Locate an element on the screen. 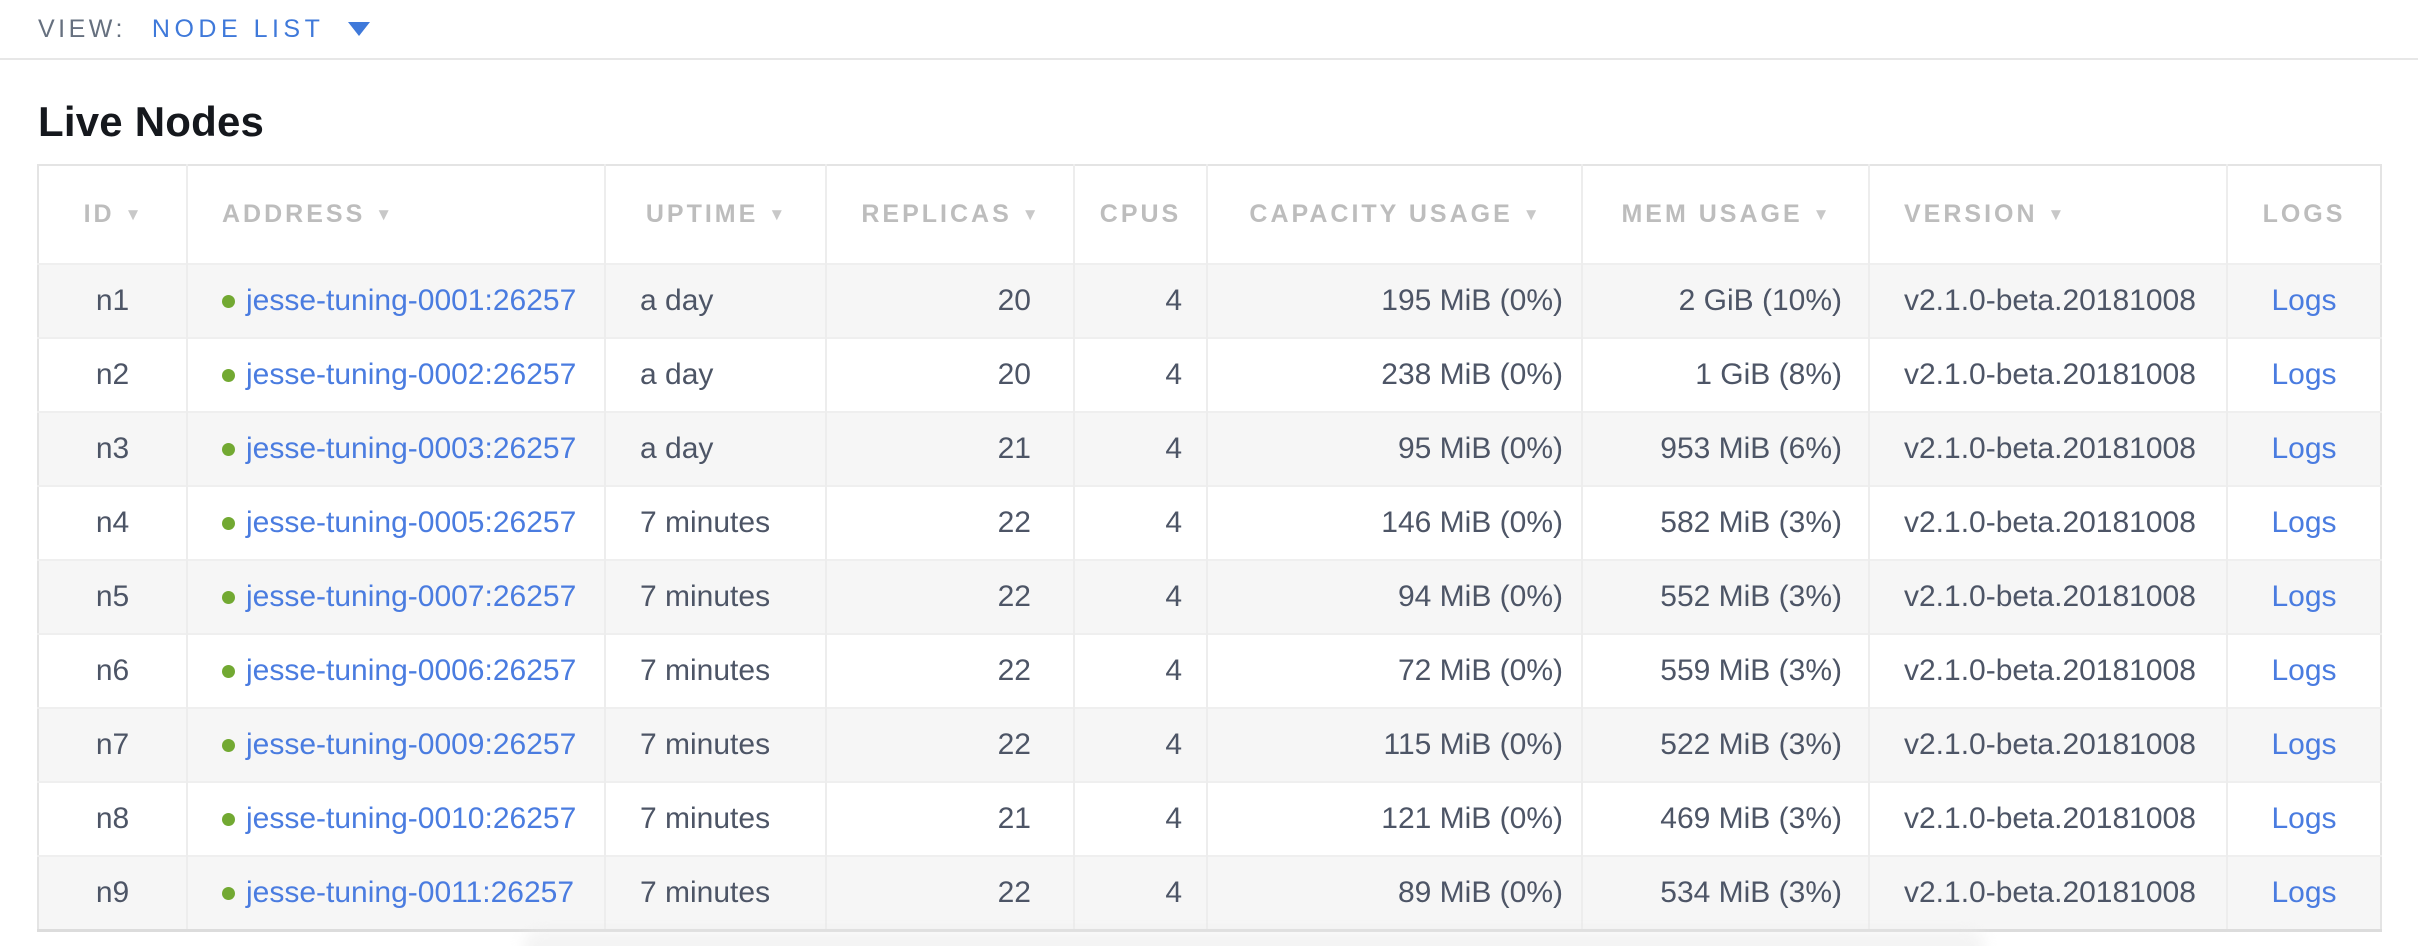  column-header-uptime: UPTIME ▼ is located at coordinates (715, 214).